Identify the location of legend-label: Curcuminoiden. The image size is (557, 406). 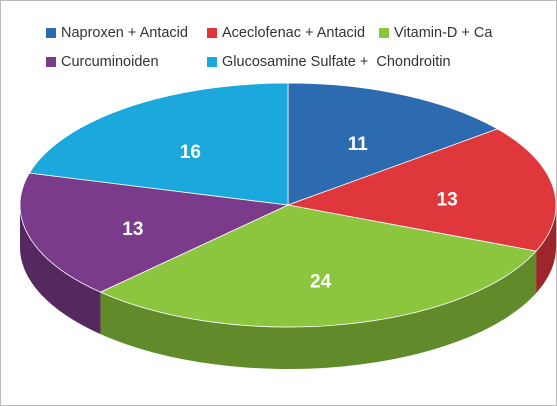
(110, 62).